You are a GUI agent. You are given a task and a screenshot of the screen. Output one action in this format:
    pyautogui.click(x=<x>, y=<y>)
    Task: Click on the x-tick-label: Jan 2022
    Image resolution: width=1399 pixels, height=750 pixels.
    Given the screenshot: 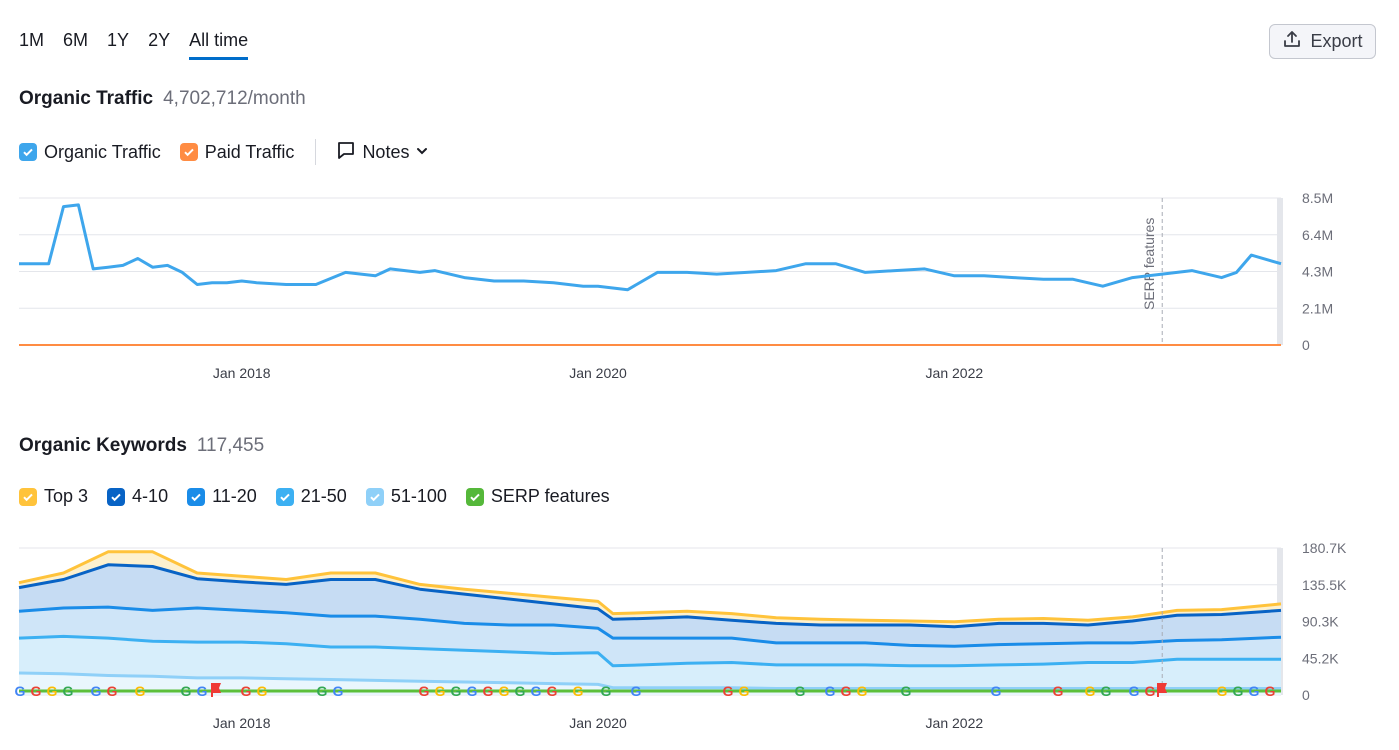 What is the action you would take?
    pyautogui.click(x=955, y=723)
    